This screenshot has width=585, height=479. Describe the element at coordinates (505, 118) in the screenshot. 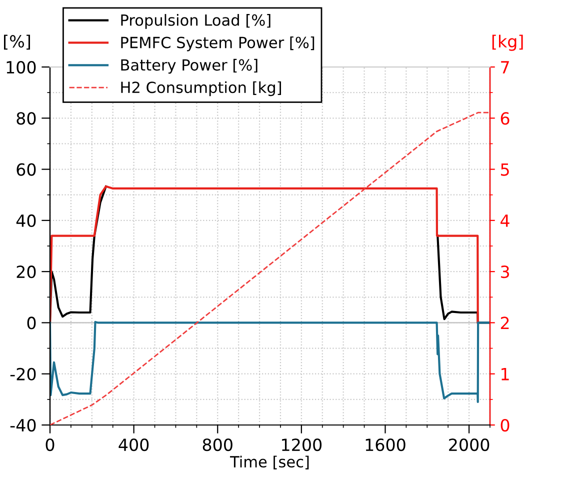

I see `y2-tick-label: 6` at that location.